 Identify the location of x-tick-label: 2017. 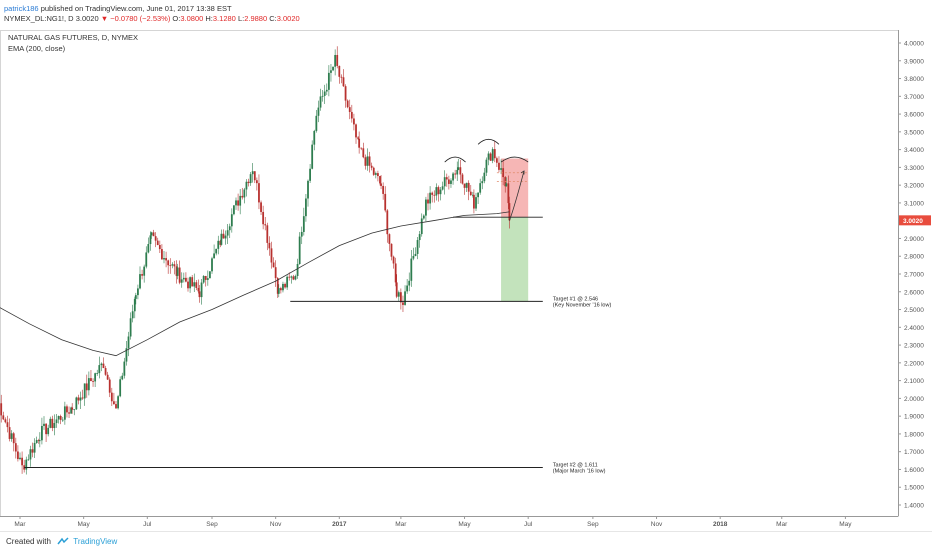
(339, 524).